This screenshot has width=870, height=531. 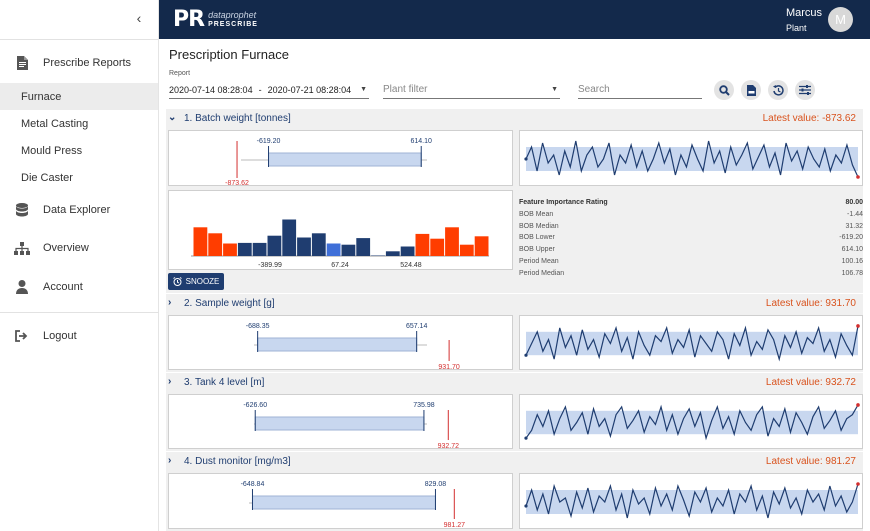 What do you see at coordinates (691, 273) in the screenshot?
I see `stat-row: Period Median 106.78` at bounding box center [691, 273].